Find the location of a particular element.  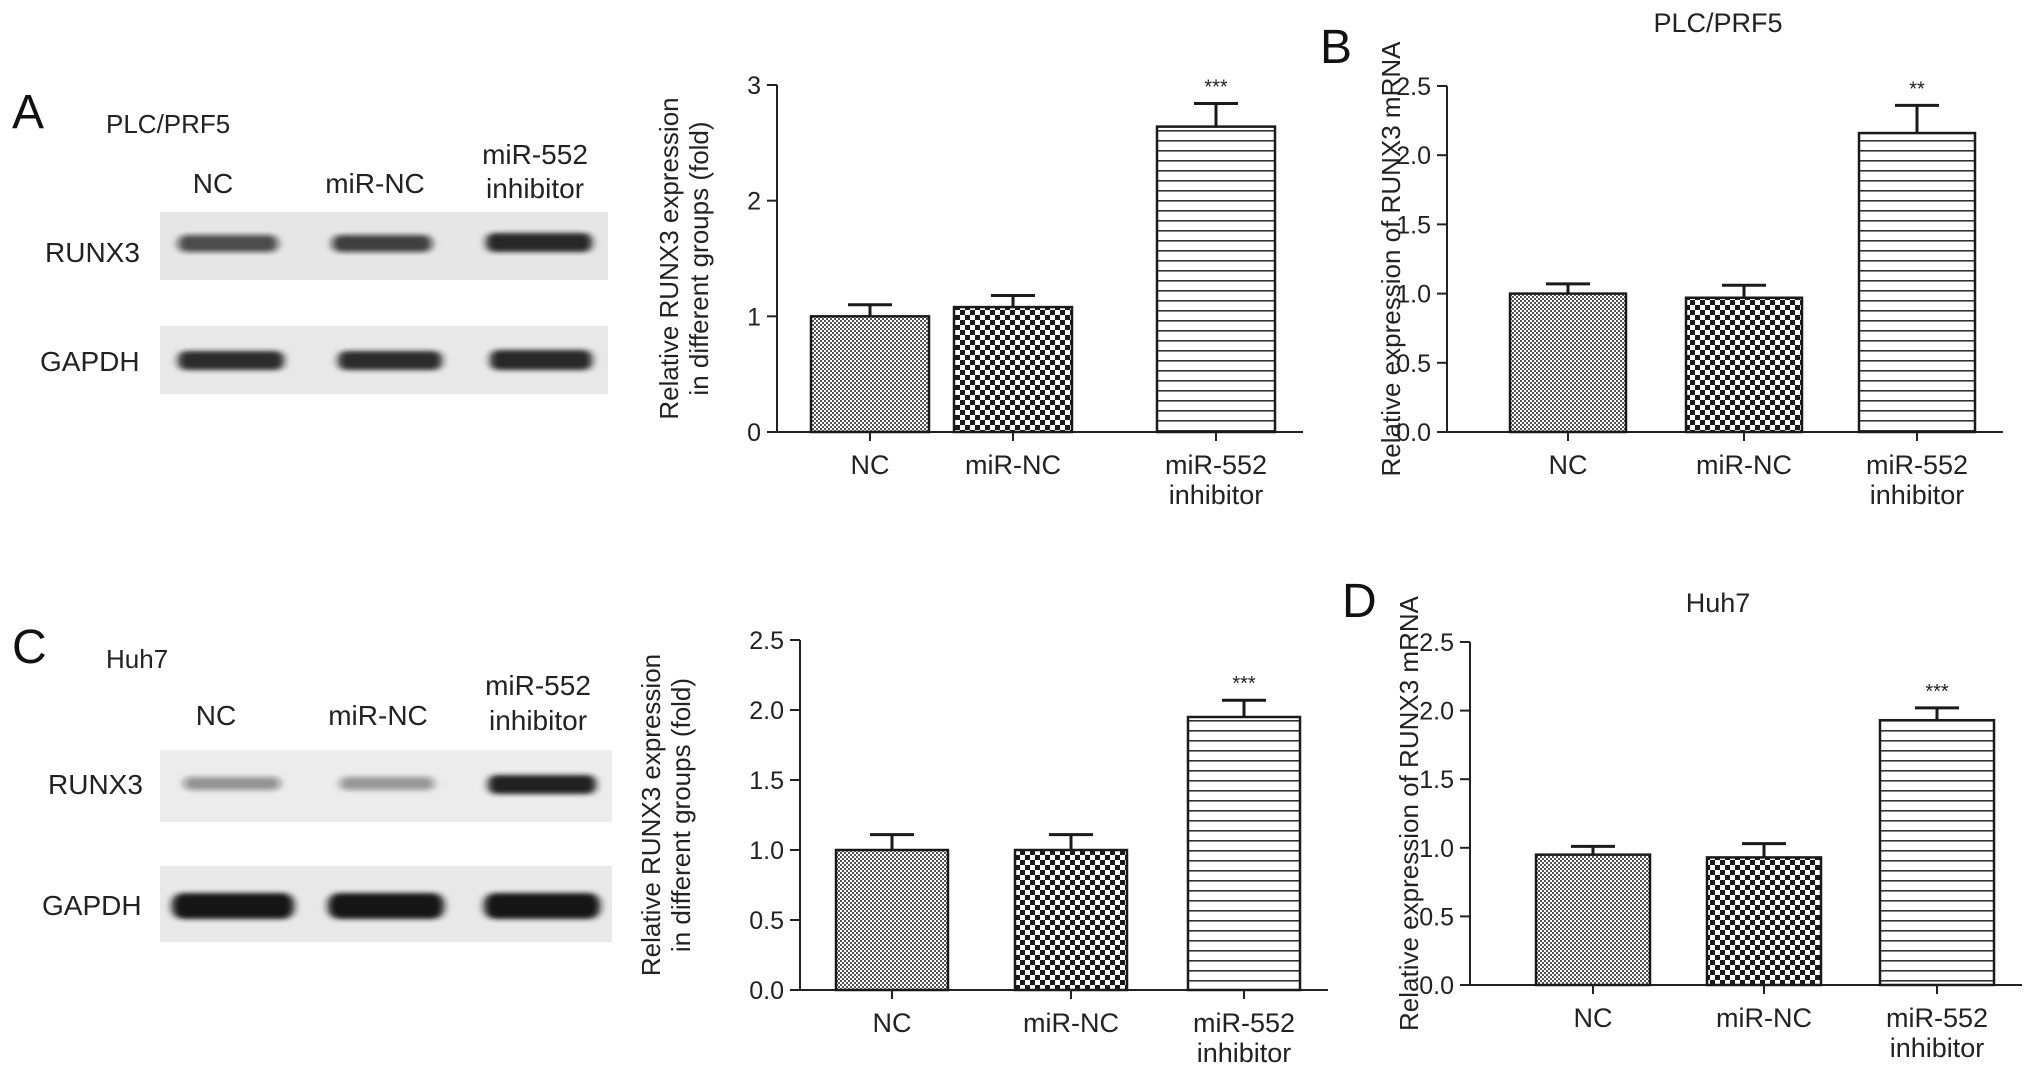

blot-c-lane-inhibitor-line1: miR-552 is located at coordinates (538, 685).